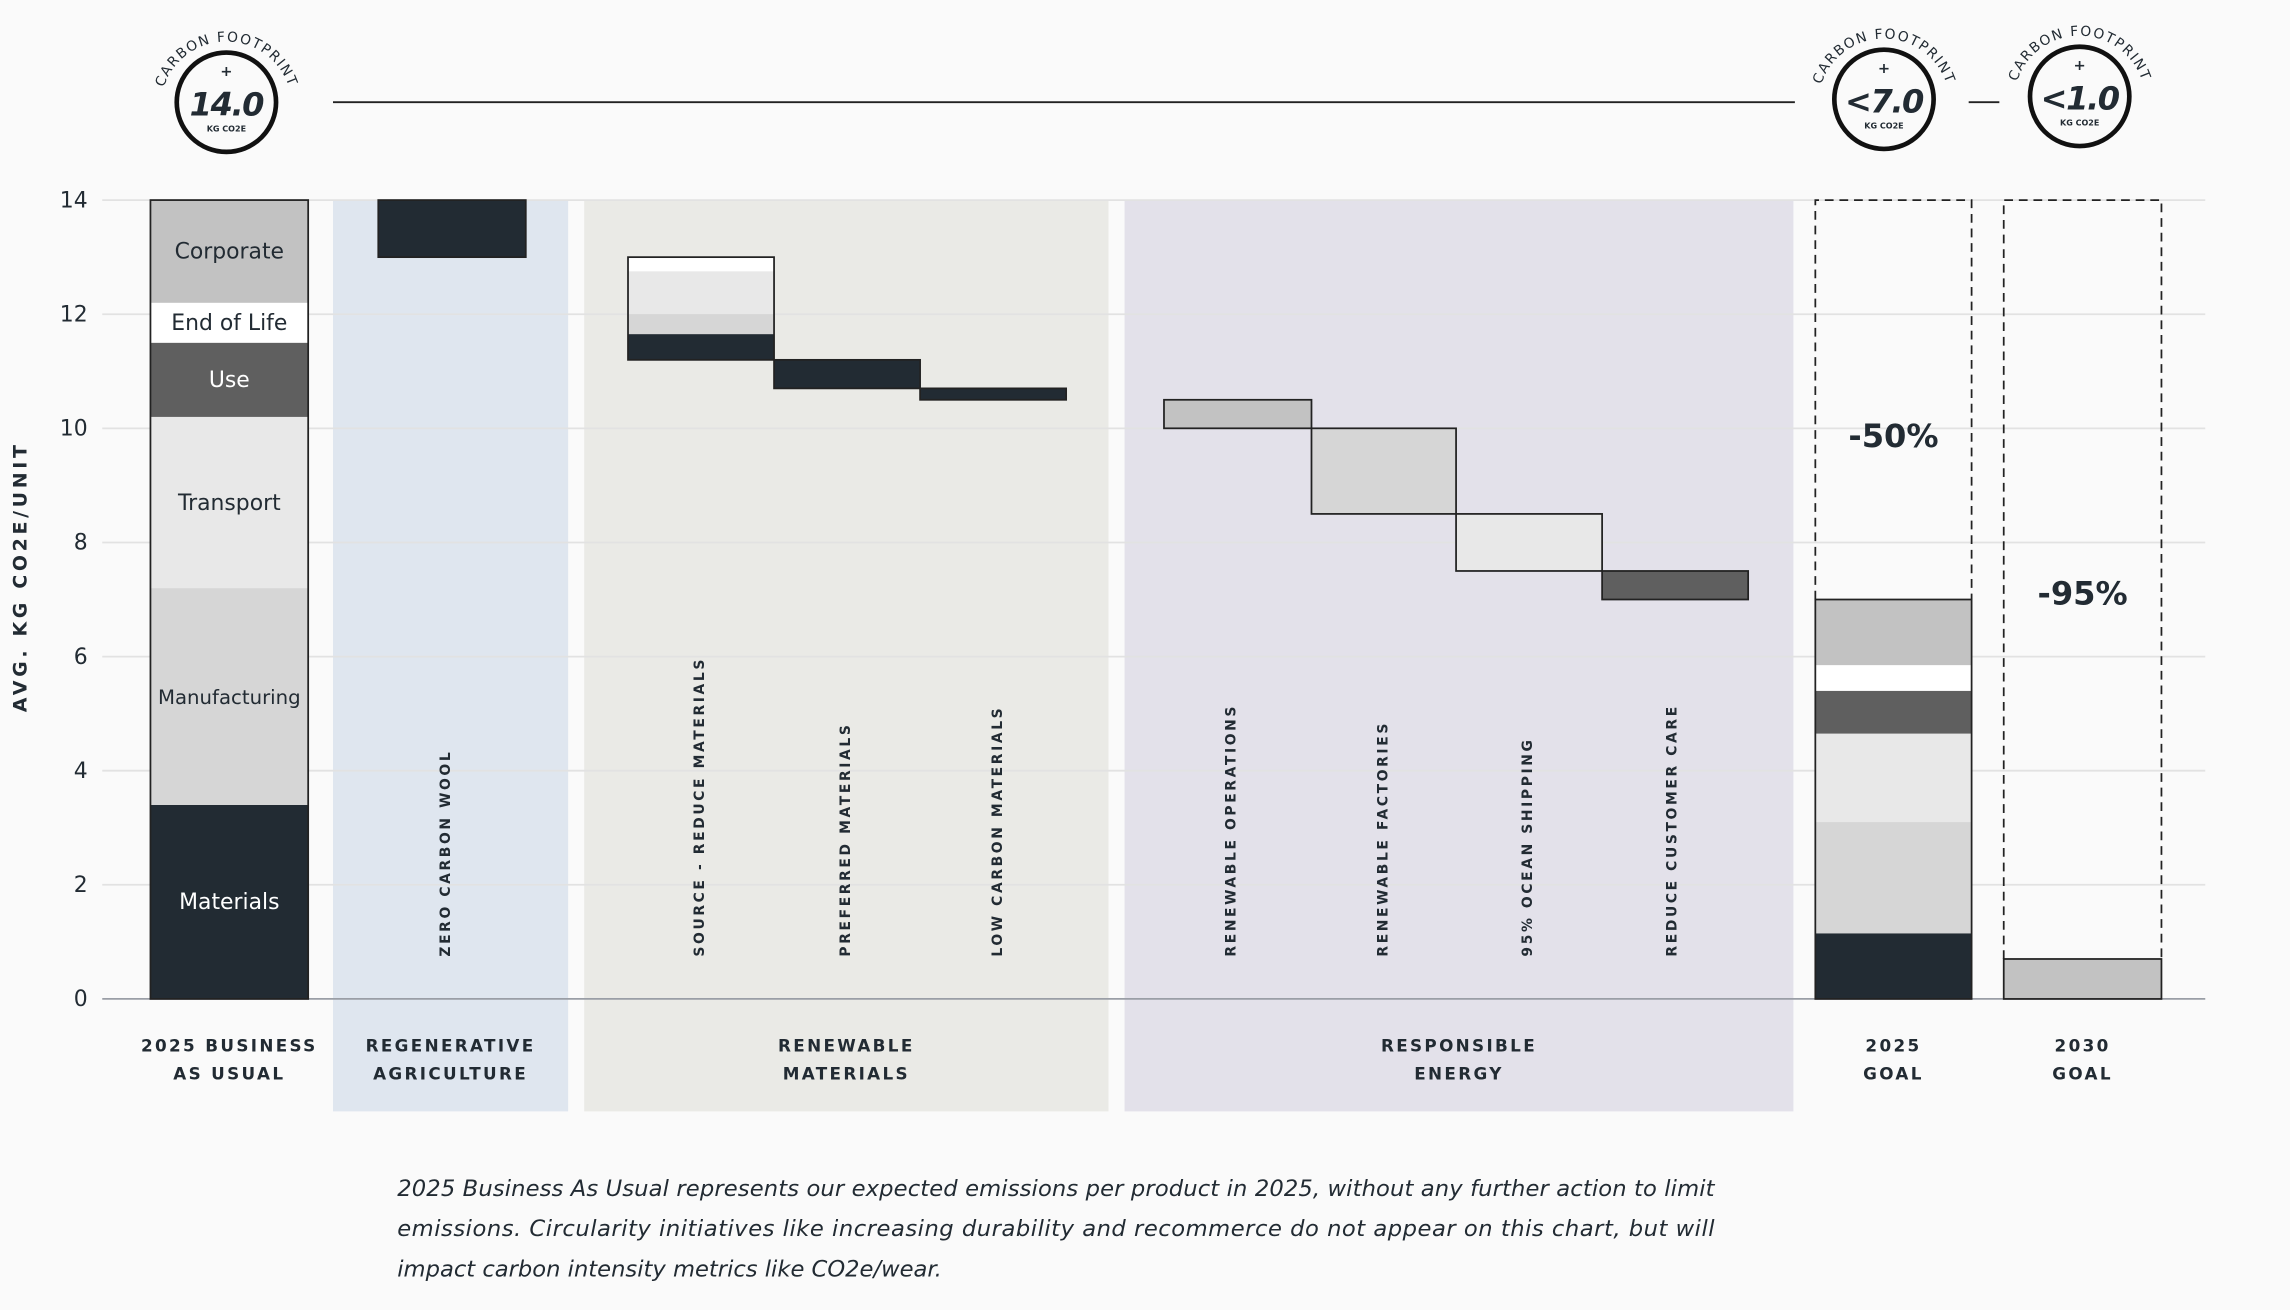 This screenshot has height=1310, width=2290. What do you see at coordinates (451, 1046) in the screenshot?
I see `group-label: REGENERATIVE` at bounding box center [451, 1046].